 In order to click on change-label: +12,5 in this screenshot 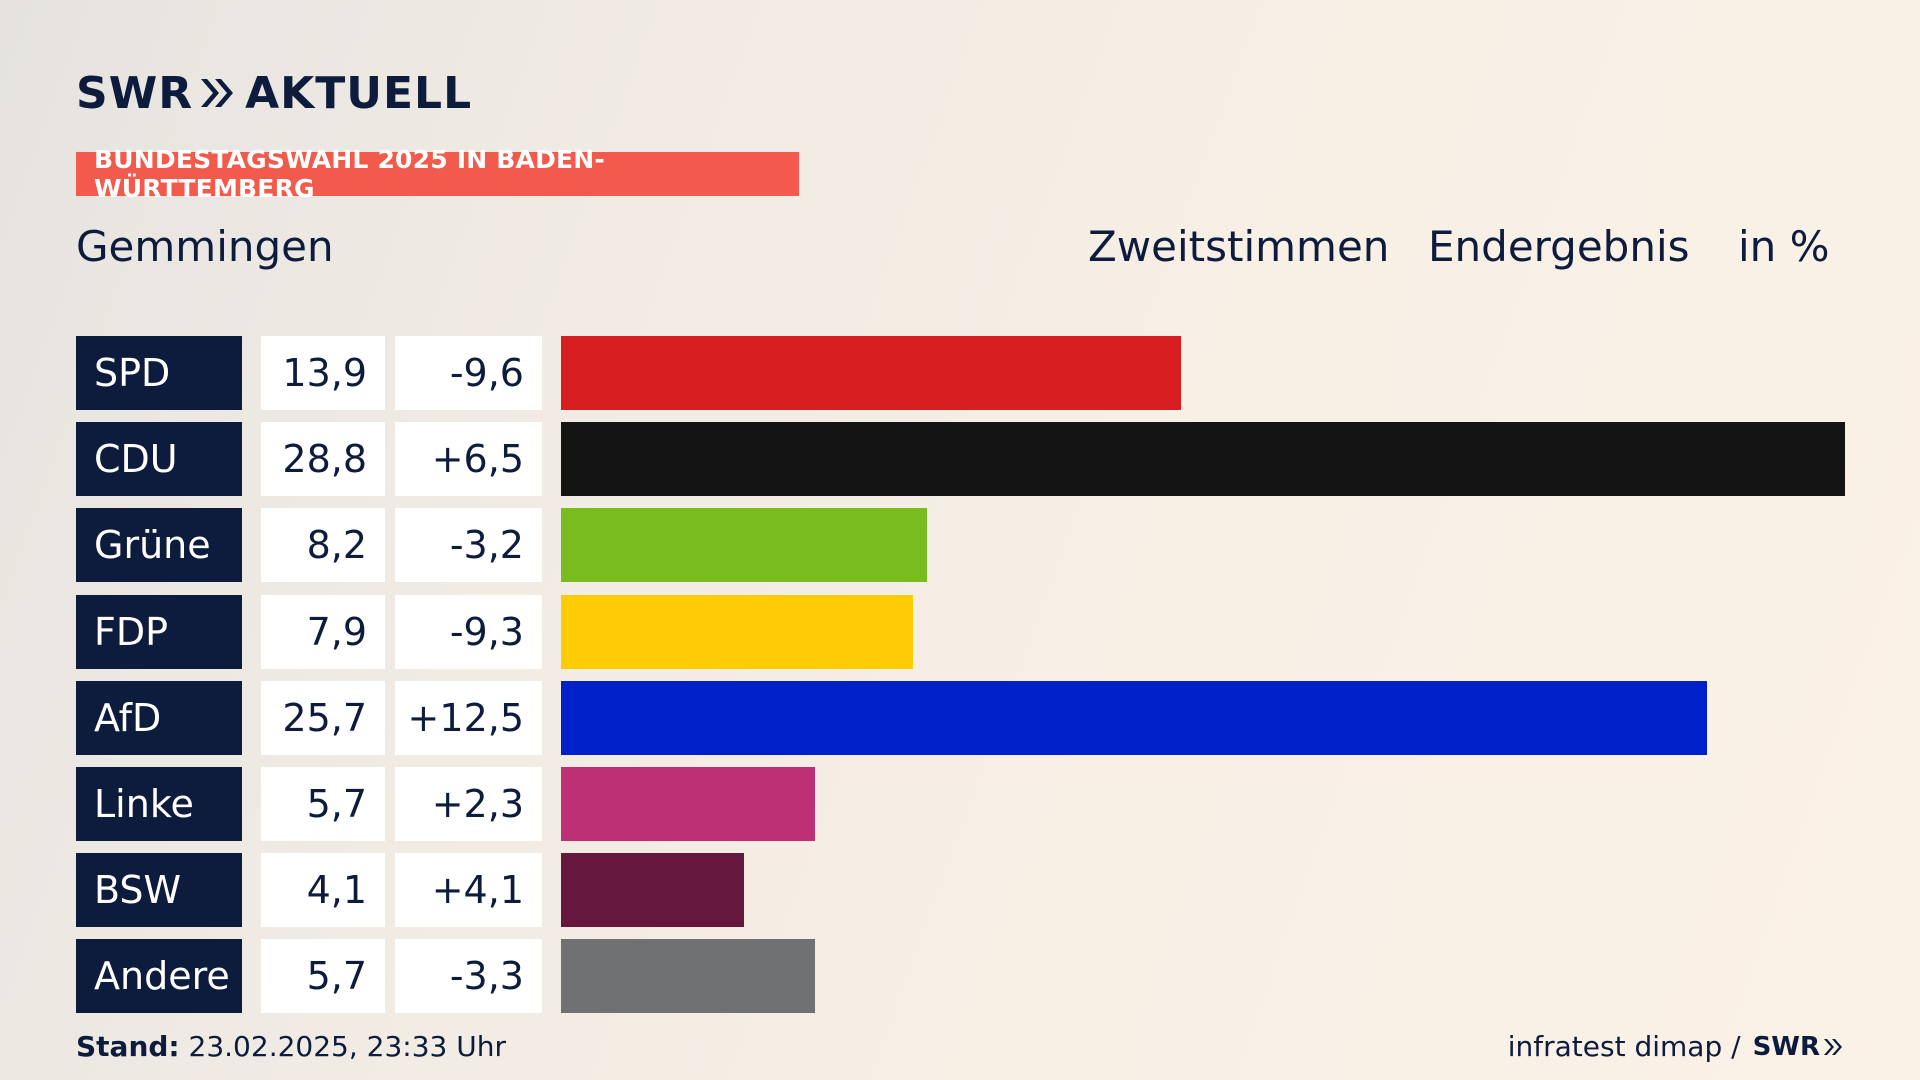, I will do `click(468, 717)`.